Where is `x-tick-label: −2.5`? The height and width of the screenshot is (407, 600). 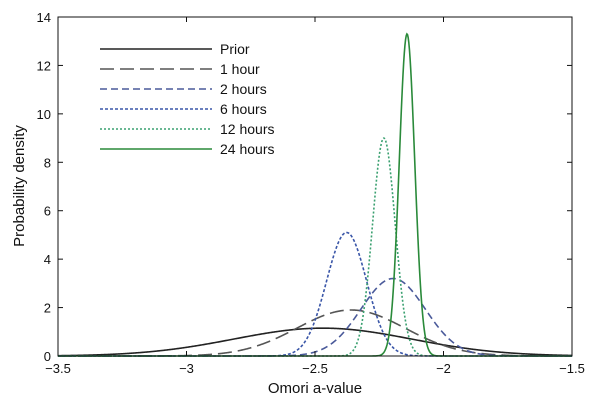 x-tick-label: −2.5 is located at coordinates (315, 368).